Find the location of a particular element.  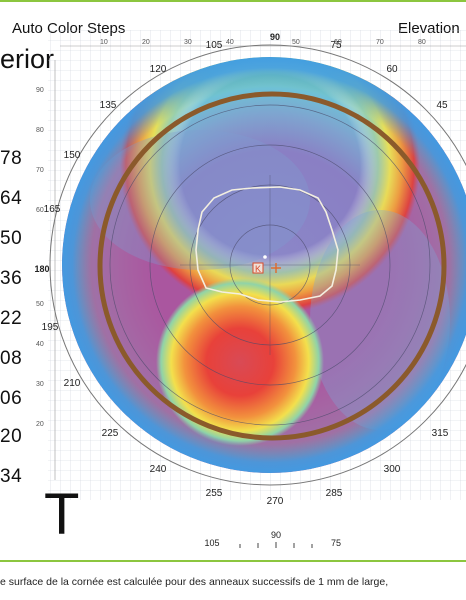

svg-text: 105 is located at coordinates (211, 543).